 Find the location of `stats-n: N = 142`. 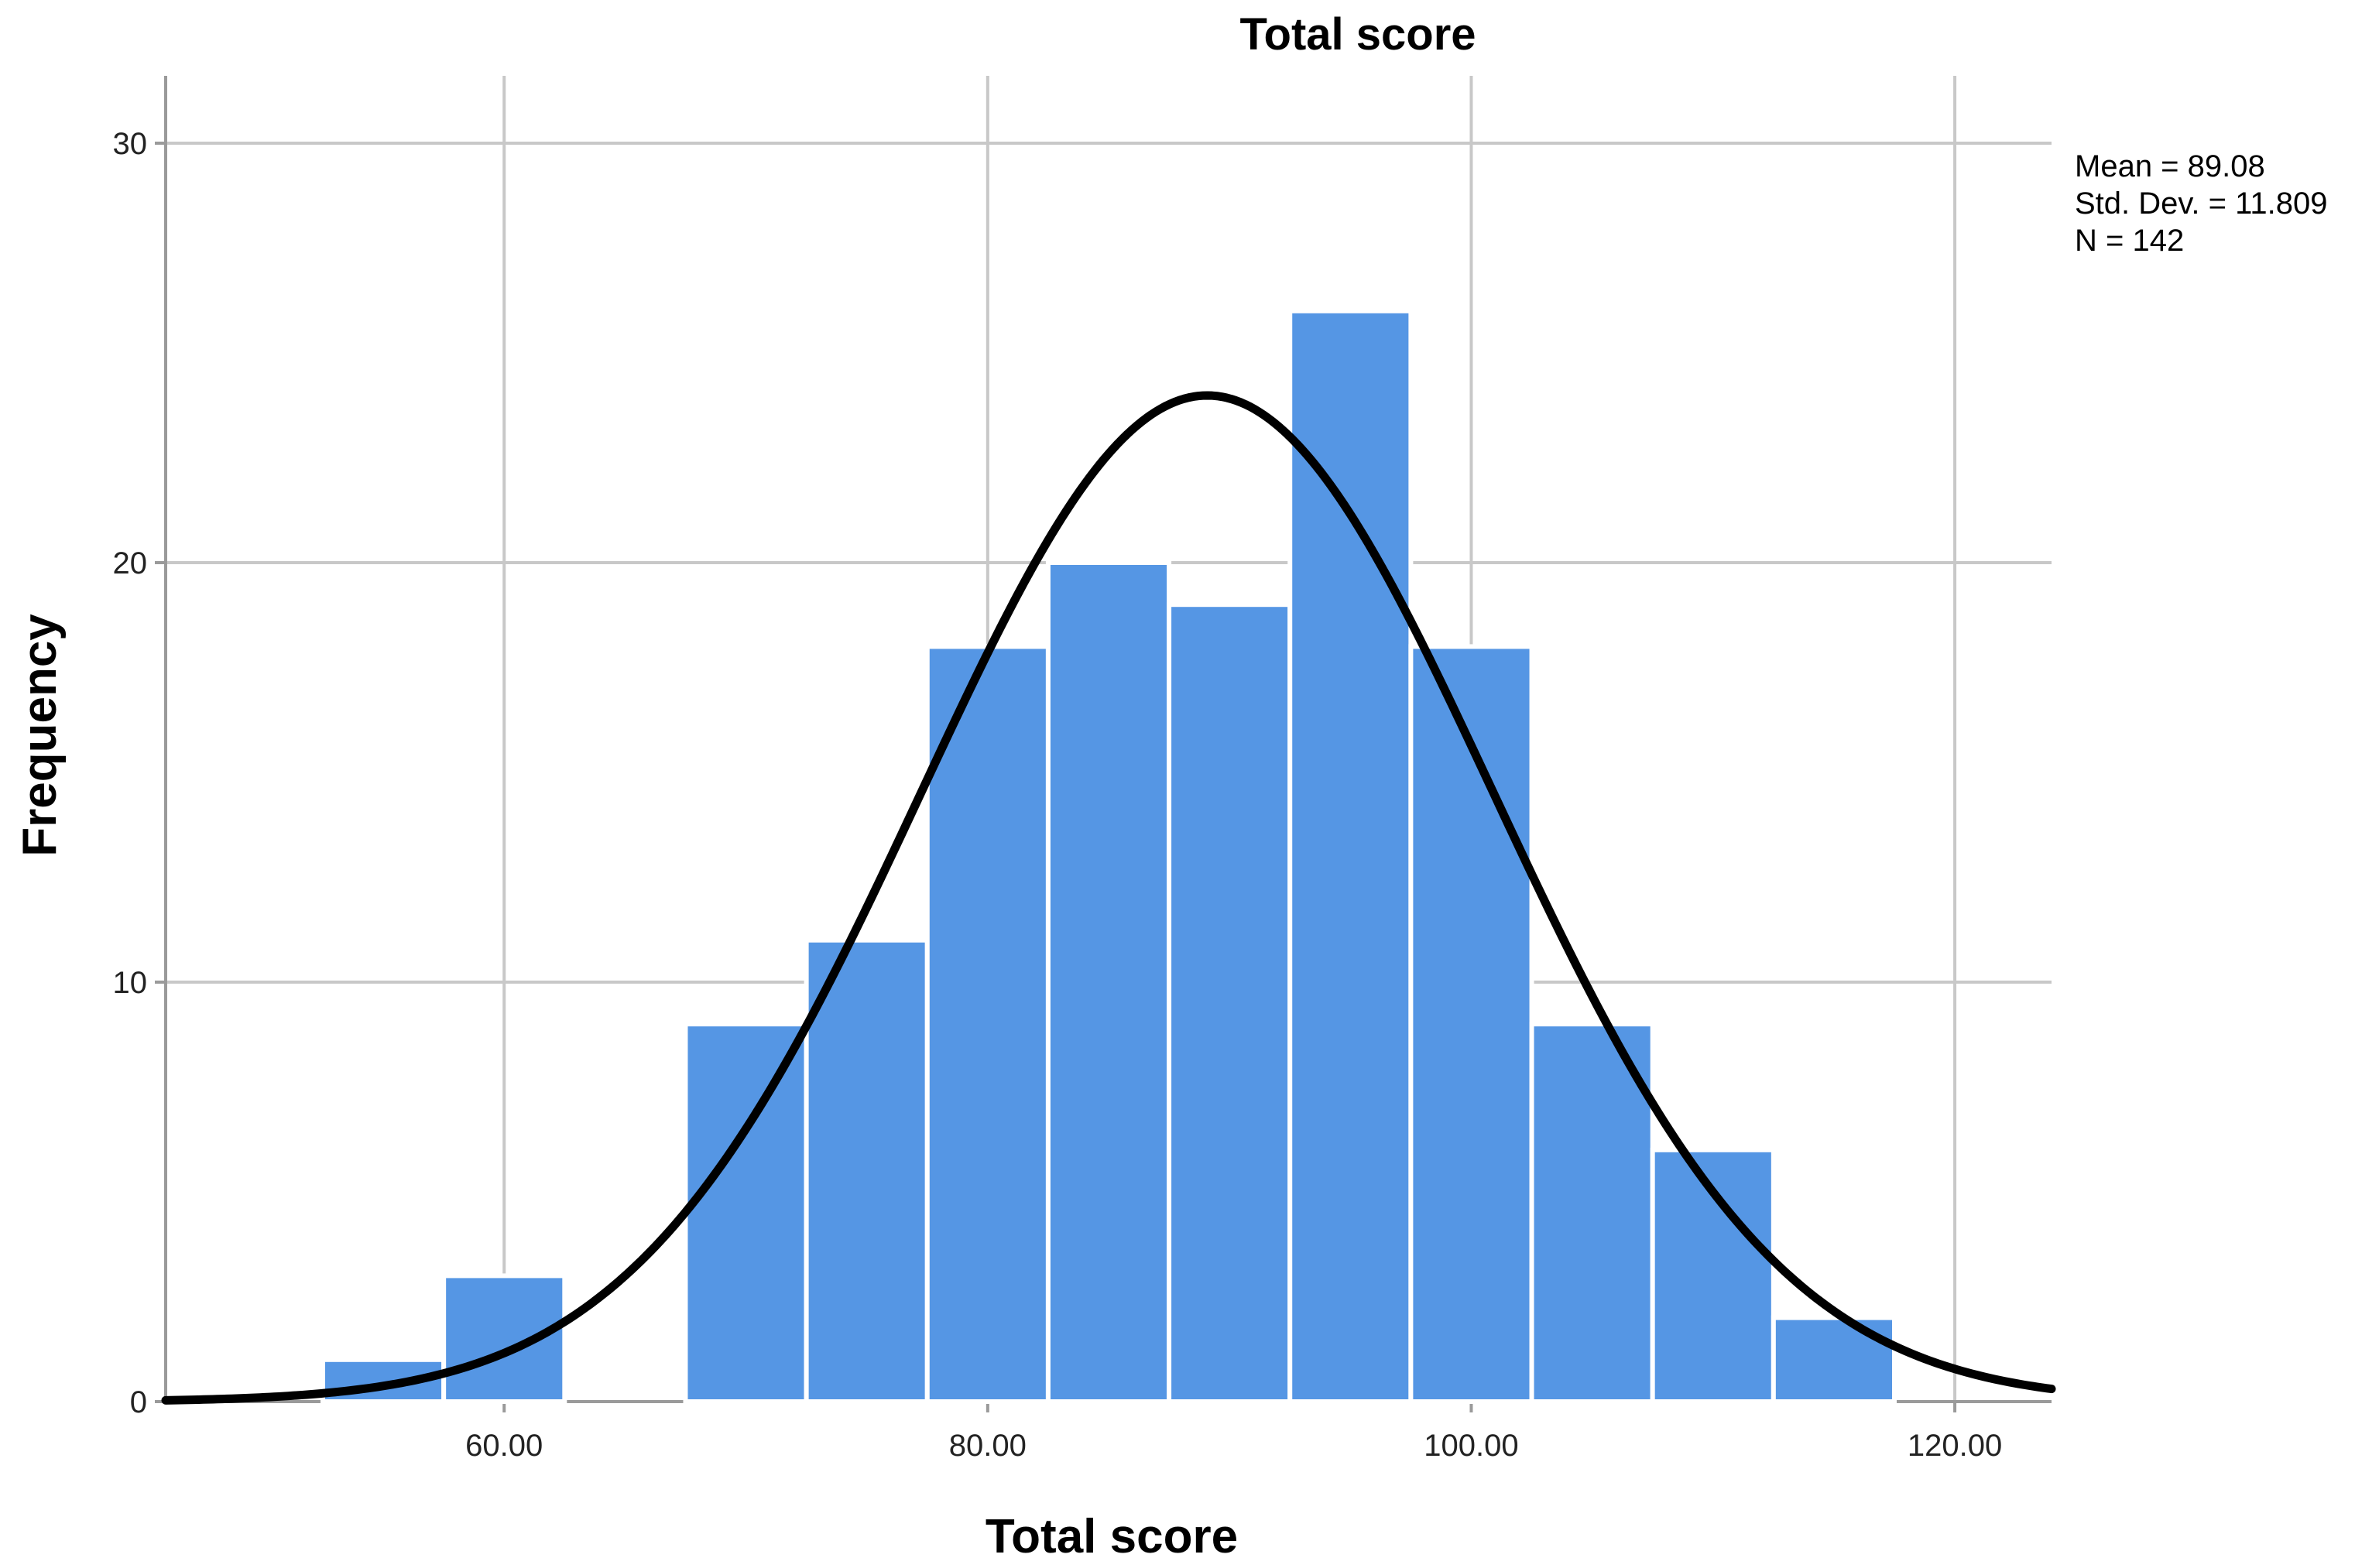

stats-n: N = 142 is located at coordinates (2129, 241).